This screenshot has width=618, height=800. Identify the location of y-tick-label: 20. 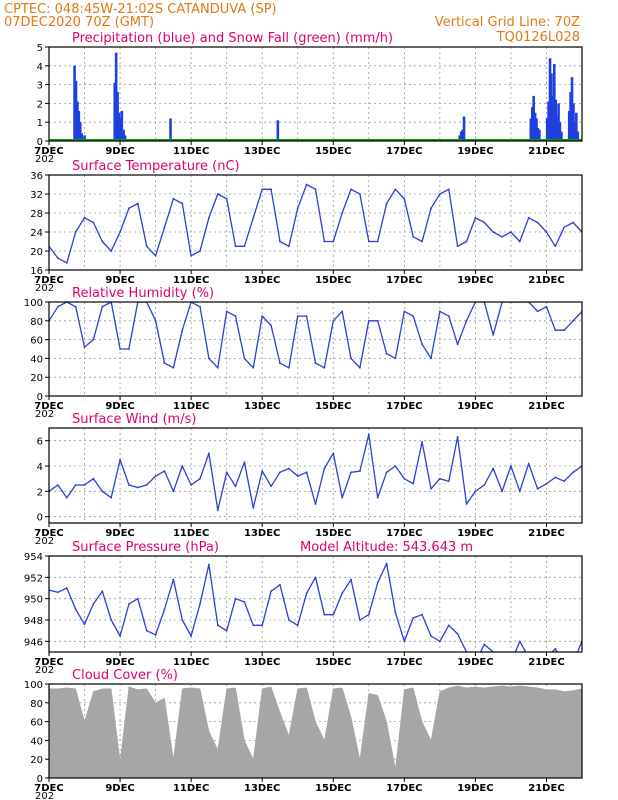
(36, 378).